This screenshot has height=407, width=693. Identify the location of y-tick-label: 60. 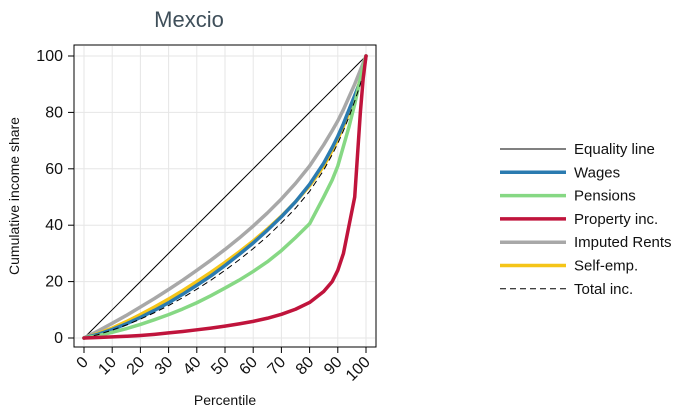
(54, 169).